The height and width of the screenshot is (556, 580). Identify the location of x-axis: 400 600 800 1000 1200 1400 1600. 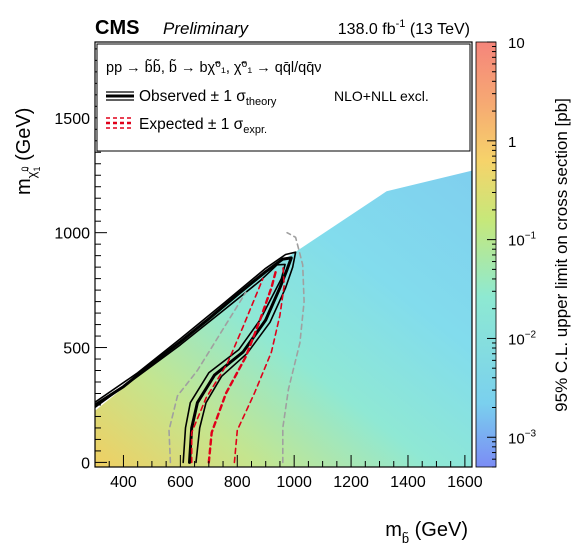
(288, 473).